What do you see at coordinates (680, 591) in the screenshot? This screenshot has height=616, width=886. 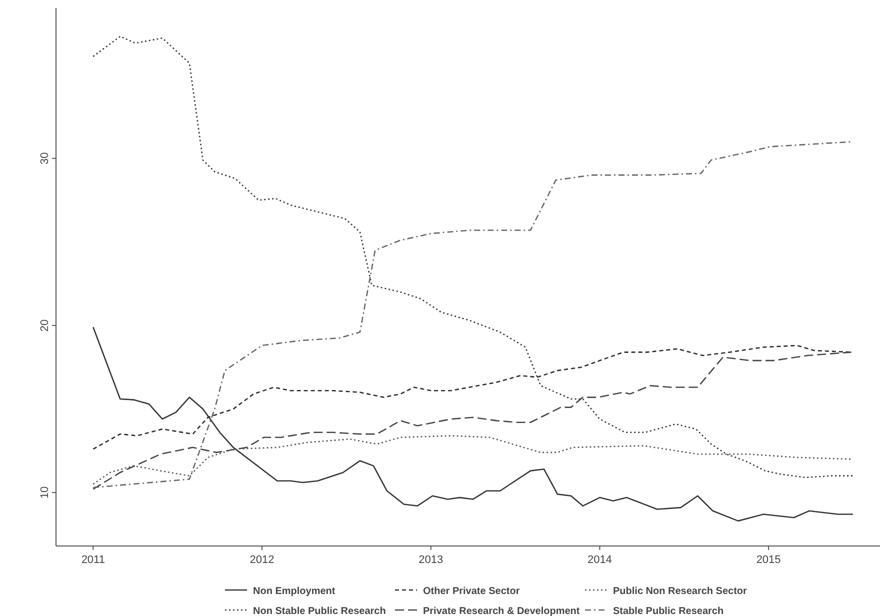 I see `legend-label: Public Non Research Sector` at bounding box center [680, 591].